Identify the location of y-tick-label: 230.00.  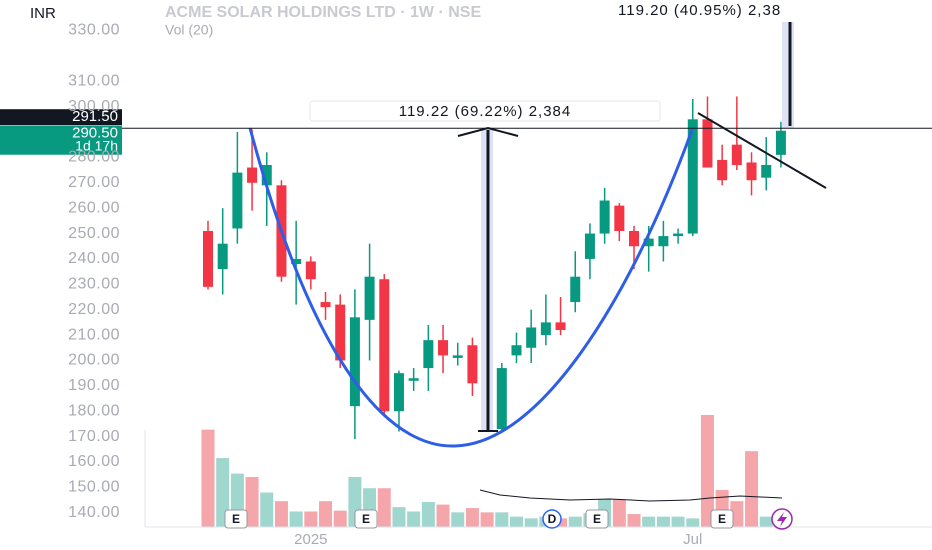
(94, 284).